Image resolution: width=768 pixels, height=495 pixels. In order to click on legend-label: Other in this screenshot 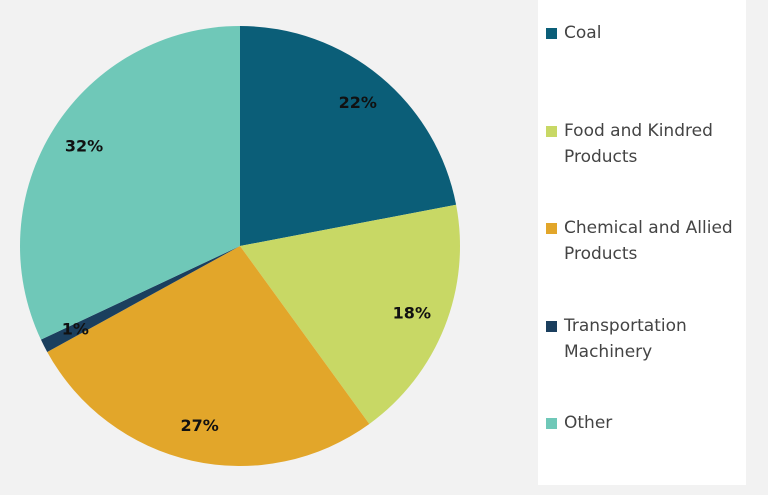, I will do `click(588, 423)`.